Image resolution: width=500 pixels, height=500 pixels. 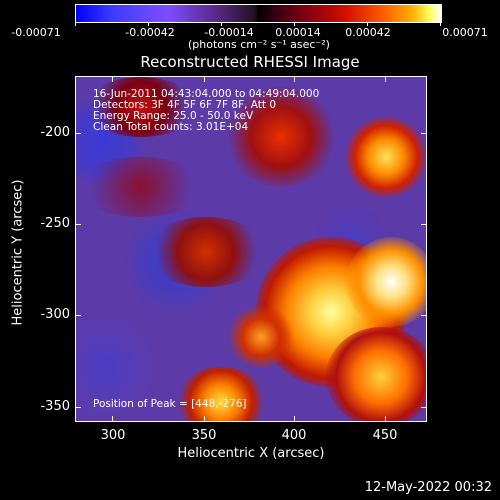 What do you see at coordinates (18, 252) in the screenshot?
I see `y-axis-title: Heliocentric Y (arcsec)` at bounding box center [18, 252].